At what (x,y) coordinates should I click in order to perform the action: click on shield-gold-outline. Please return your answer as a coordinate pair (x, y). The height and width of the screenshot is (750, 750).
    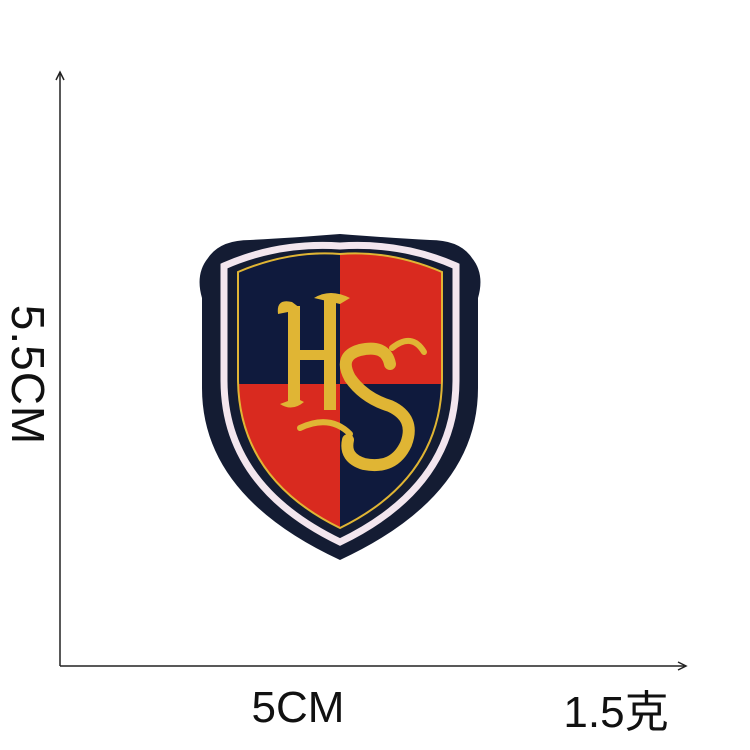
    Looking at the image, I should click on (340, 391).